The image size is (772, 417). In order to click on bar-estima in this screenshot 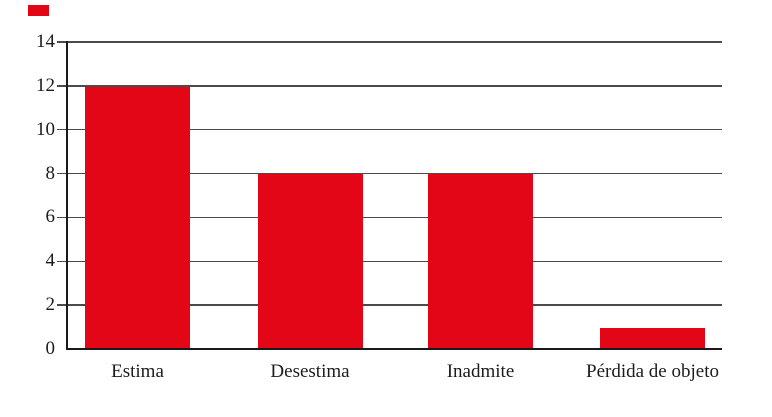, I will do `click(137, 217)`.